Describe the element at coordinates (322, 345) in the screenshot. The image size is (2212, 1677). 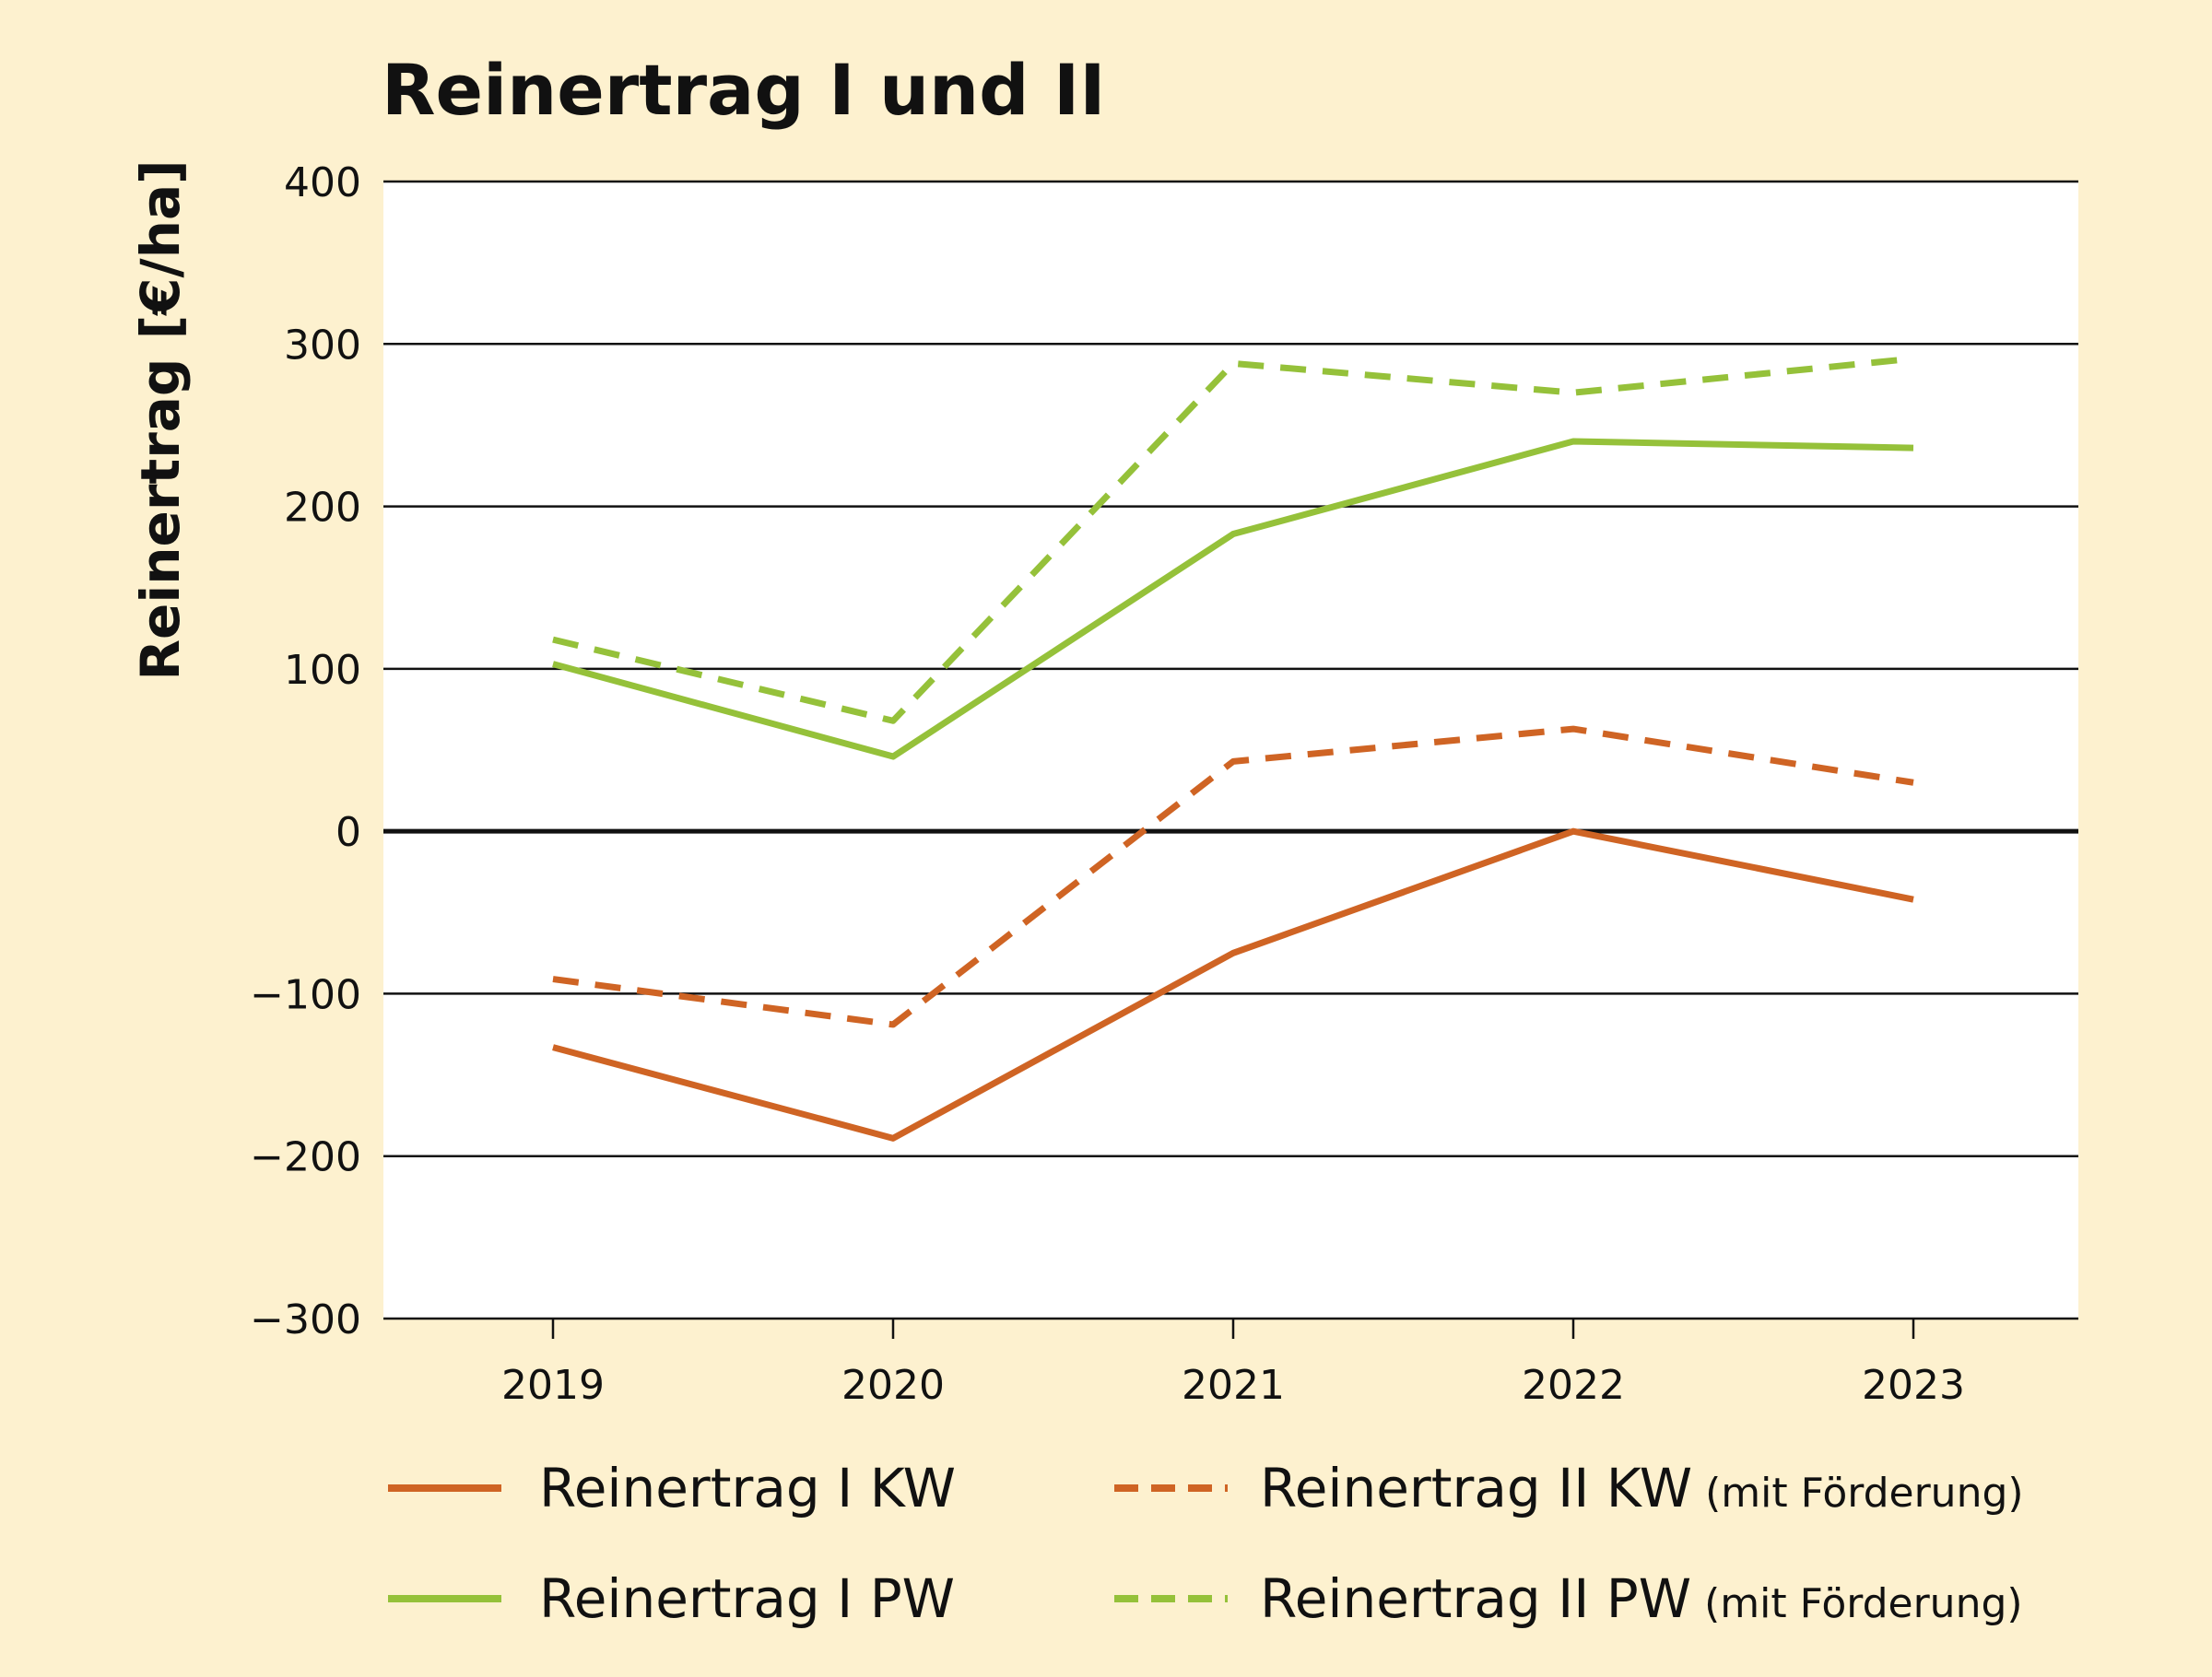
I see `y-tick-label: 300` at that location.